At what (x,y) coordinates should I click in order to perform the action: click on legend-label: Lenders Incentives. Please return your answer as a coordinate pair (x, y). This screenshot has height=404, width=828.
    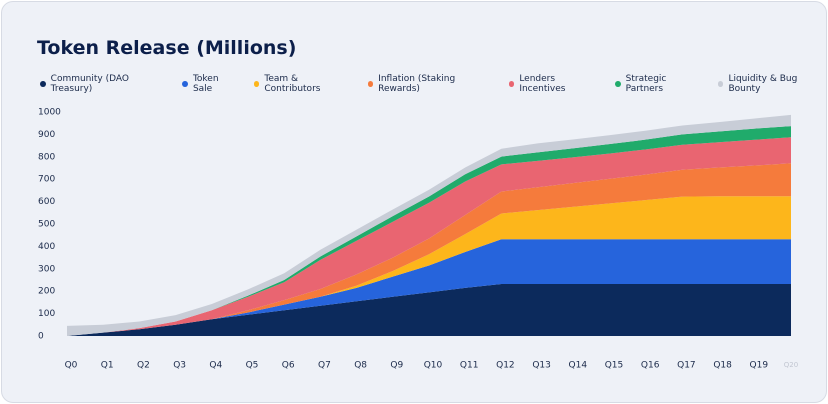
    Looking at the image, I should click on (542, 84).